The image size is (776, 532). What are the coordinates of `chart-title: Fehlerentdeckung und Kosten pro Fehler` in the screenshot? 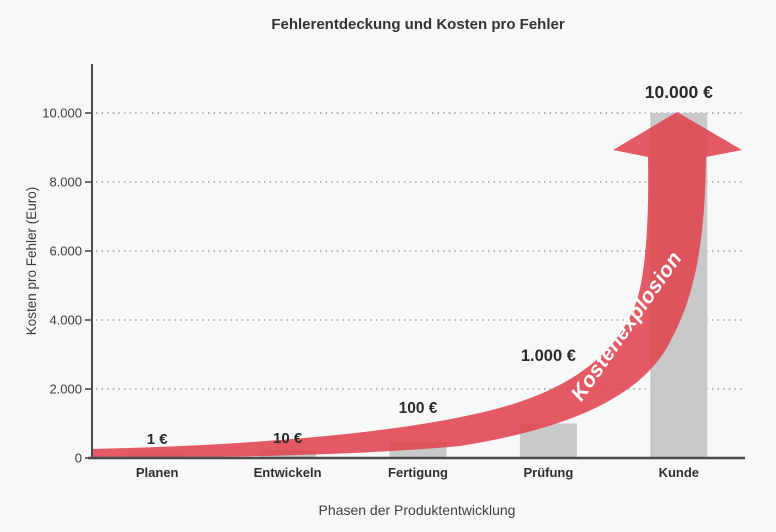 It's located at (418, 24).